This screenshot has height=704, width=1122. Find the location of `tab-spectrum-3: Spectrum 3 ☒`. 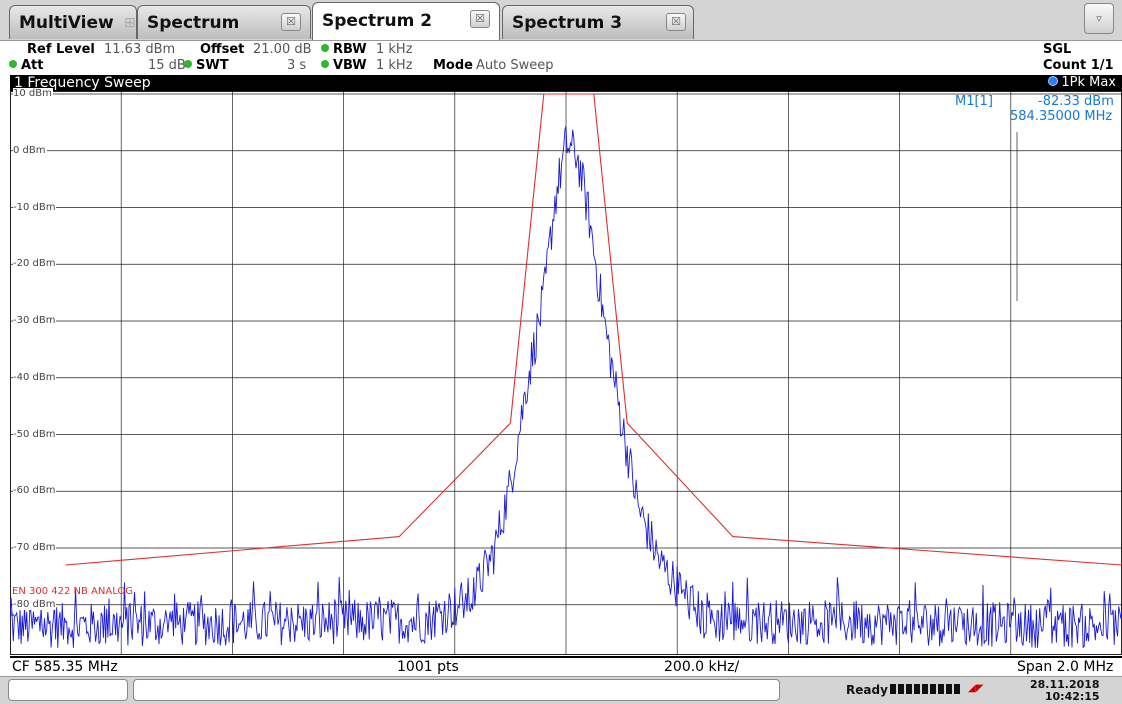

tab-spectrum-3: Spectrum 3 ☒ is located at coordinates (598, 22).